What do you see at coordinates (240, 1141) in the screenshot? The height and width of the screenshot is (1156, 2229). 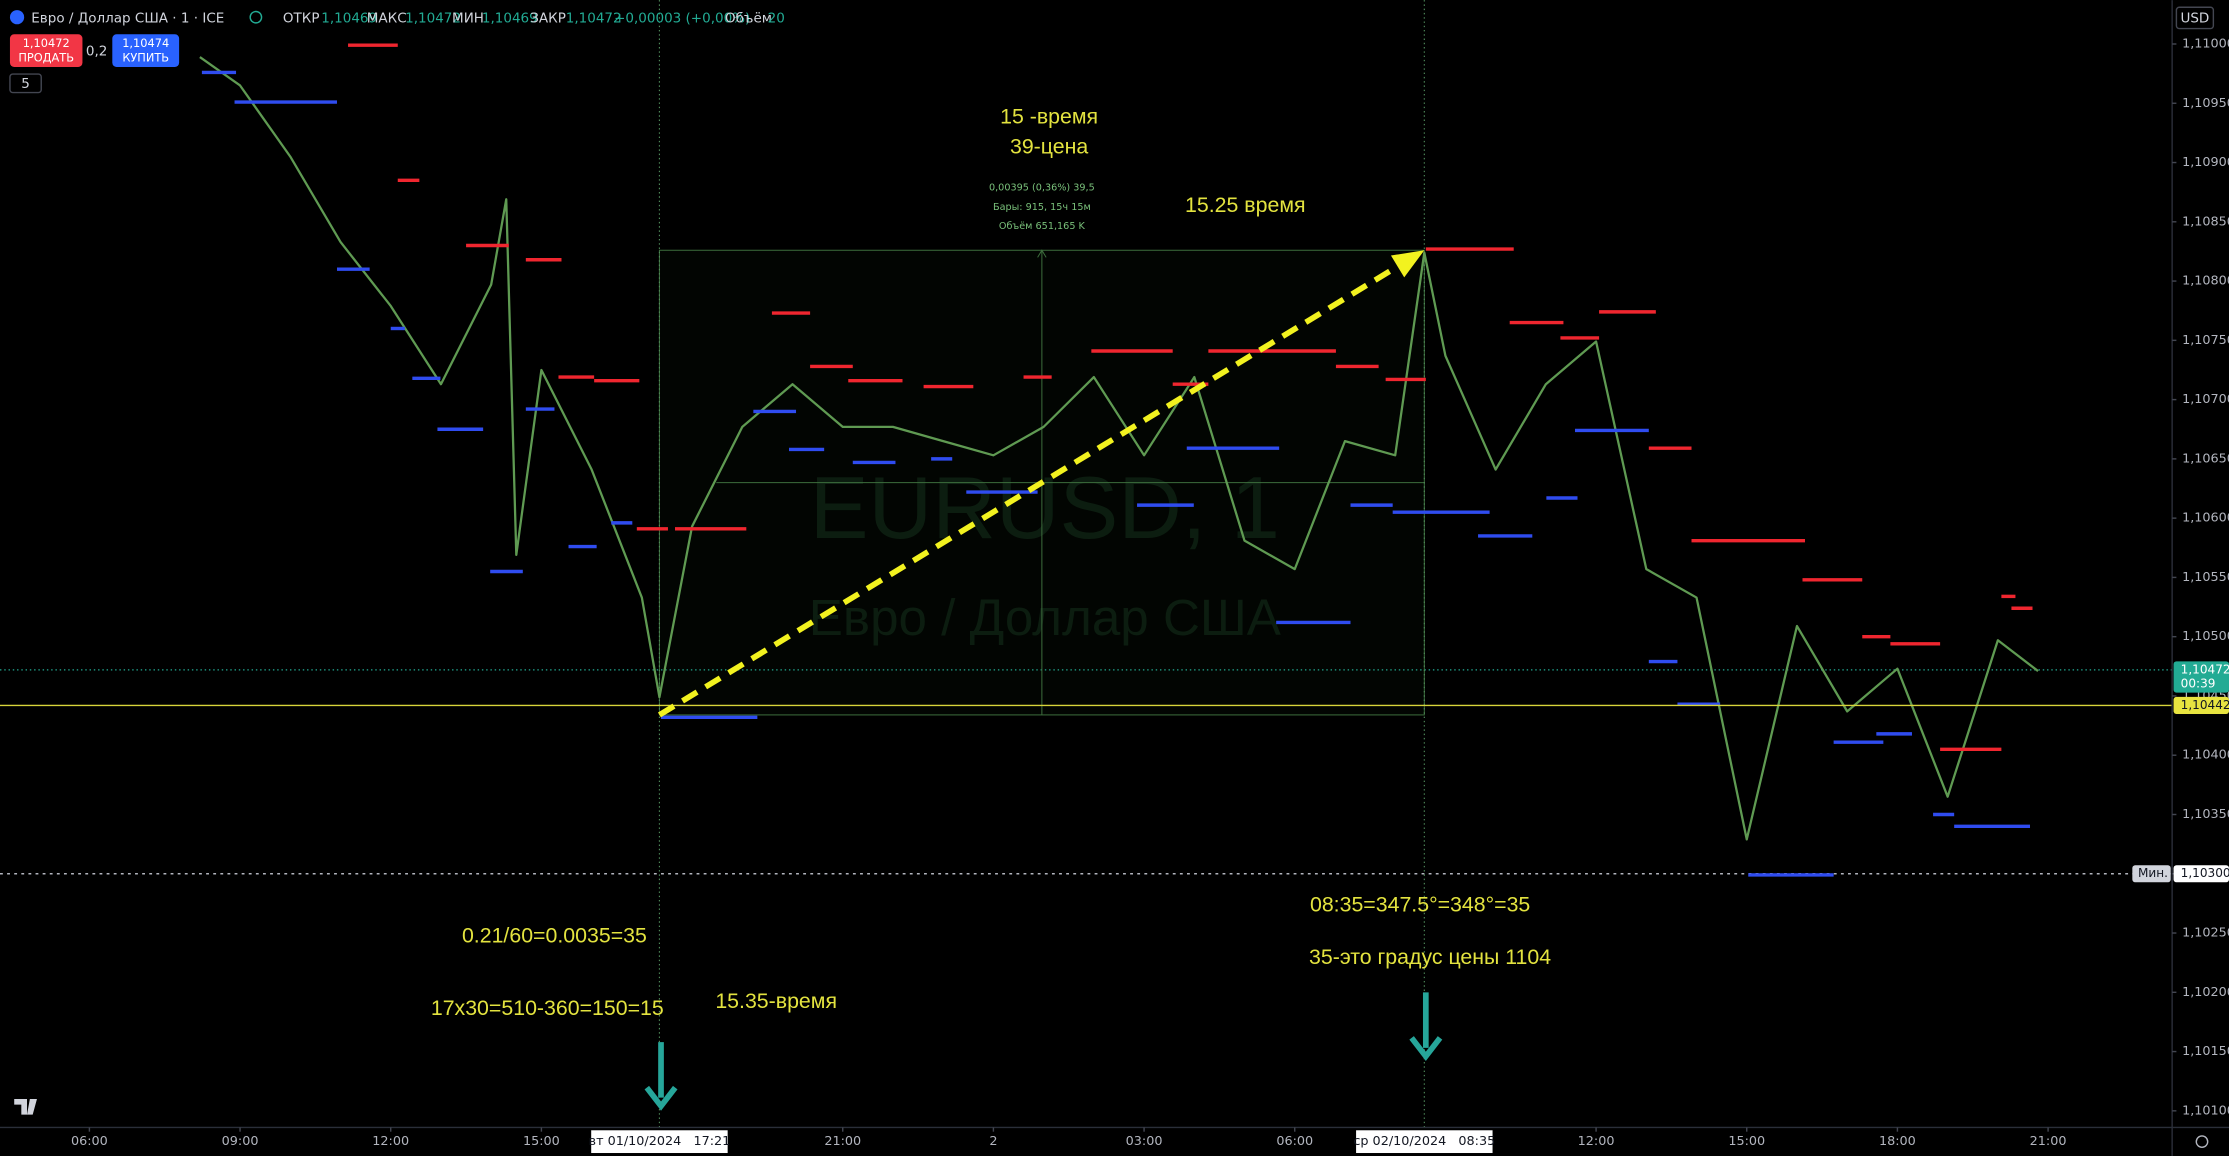 I see `x-tick-label: 09:00` at bounding box center [240, 1141].